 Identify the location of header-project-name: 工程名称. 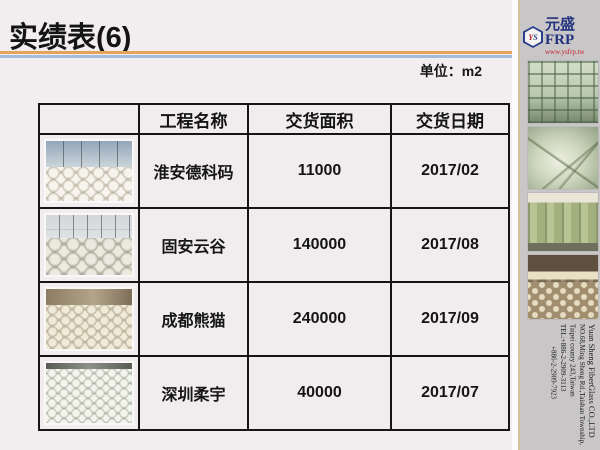
(193, 119).